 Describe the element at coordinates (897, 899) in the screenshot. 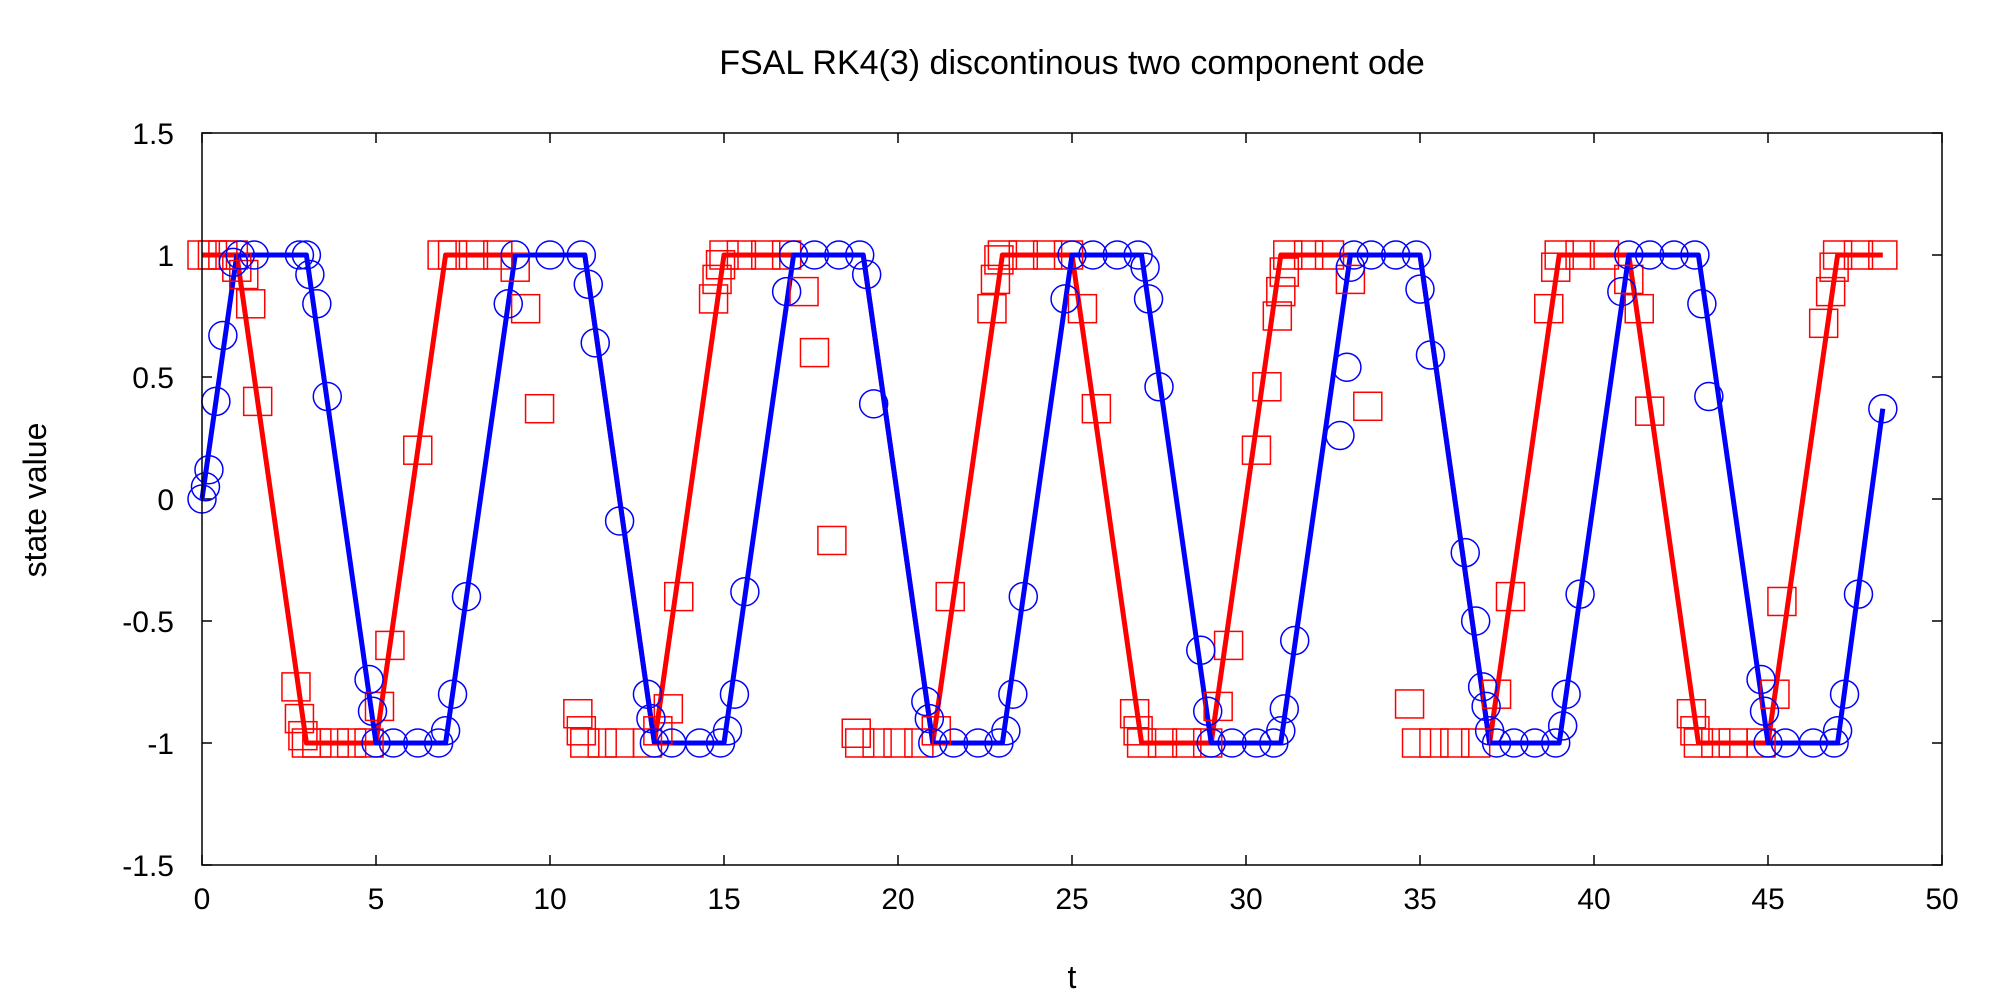

I see `x-tick-label: 20` at that location.